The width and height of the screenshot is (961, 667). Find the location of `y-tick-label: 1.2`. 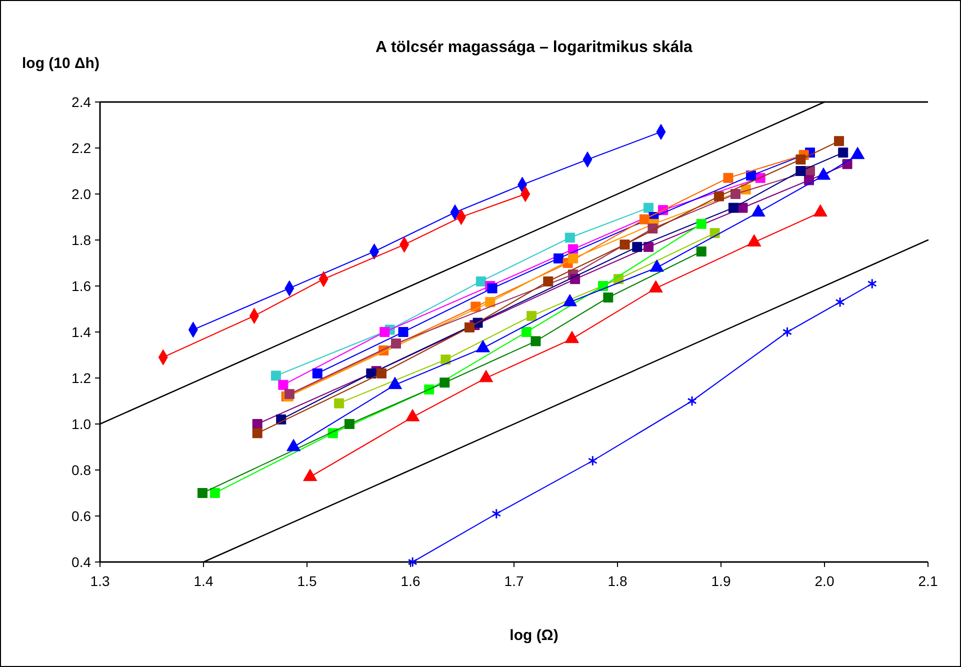

y-tick-label: 1.2 is located at coordinates (82, 378).